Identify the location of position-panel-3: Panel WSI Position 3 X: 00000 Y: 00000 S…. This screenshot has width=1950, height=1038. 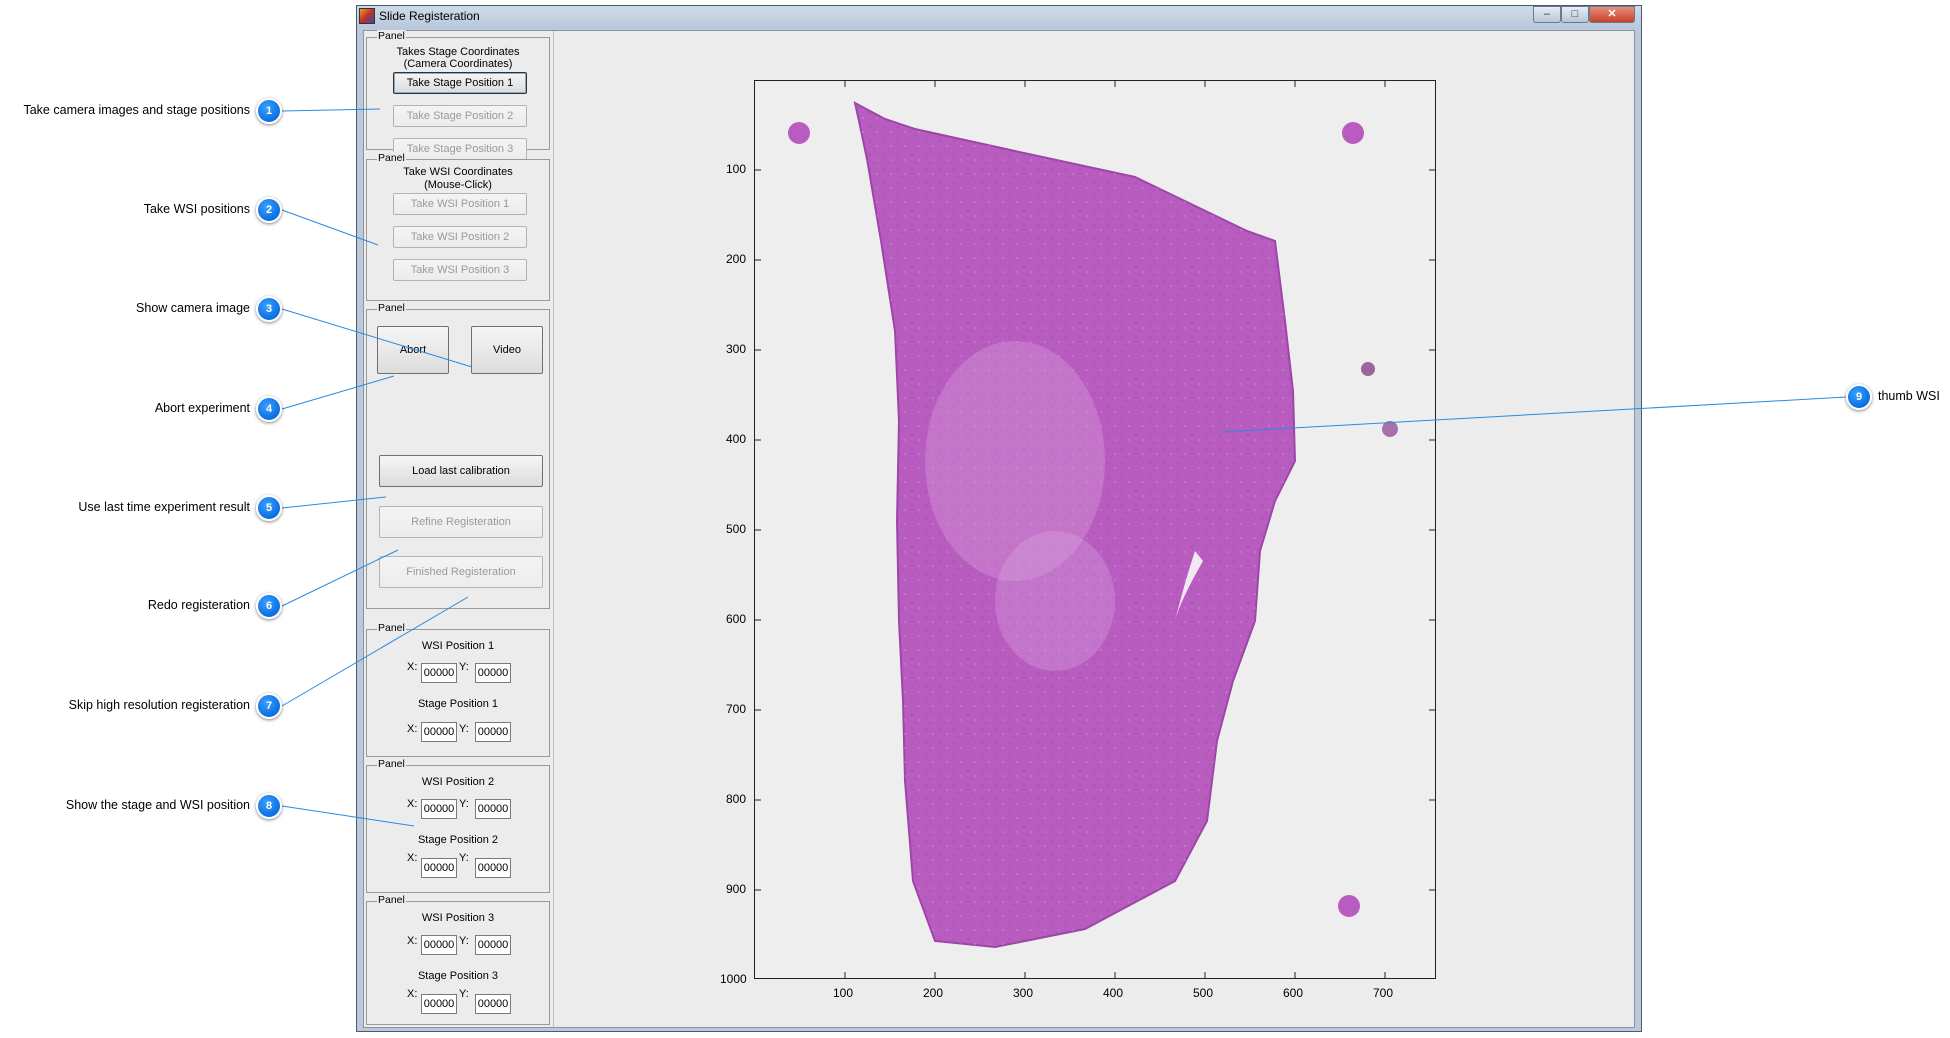
(458, 959).